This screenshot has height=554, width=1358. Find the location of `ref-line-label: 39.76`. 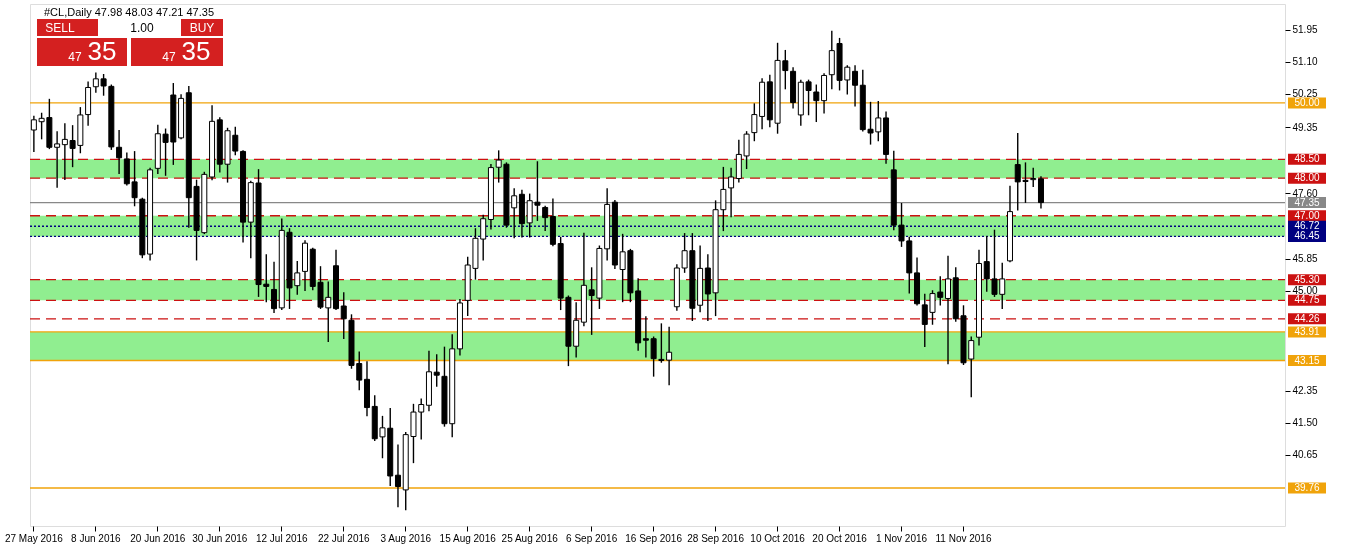

ref-line-label: 39.76 is located at coordinates (1307, 488).